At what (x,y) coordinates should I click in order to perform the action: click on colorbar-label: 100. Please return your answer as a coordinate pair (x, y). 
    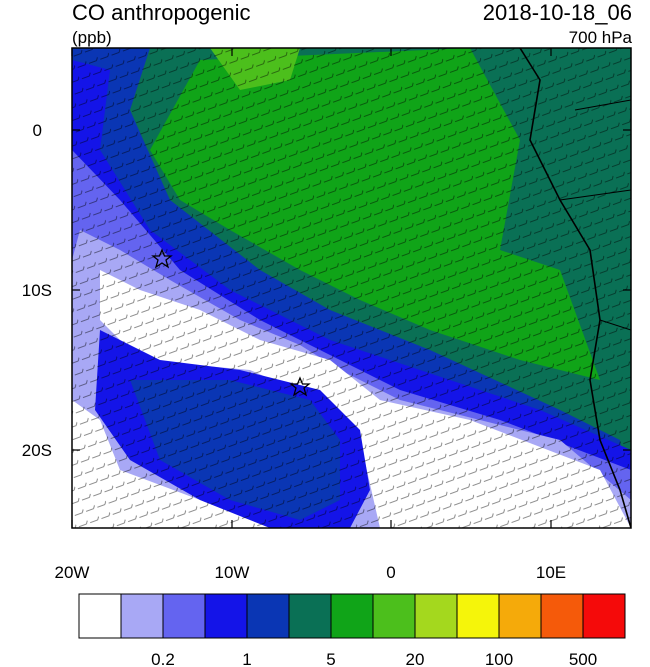
    Looking at the image, I should click on (499, 658).